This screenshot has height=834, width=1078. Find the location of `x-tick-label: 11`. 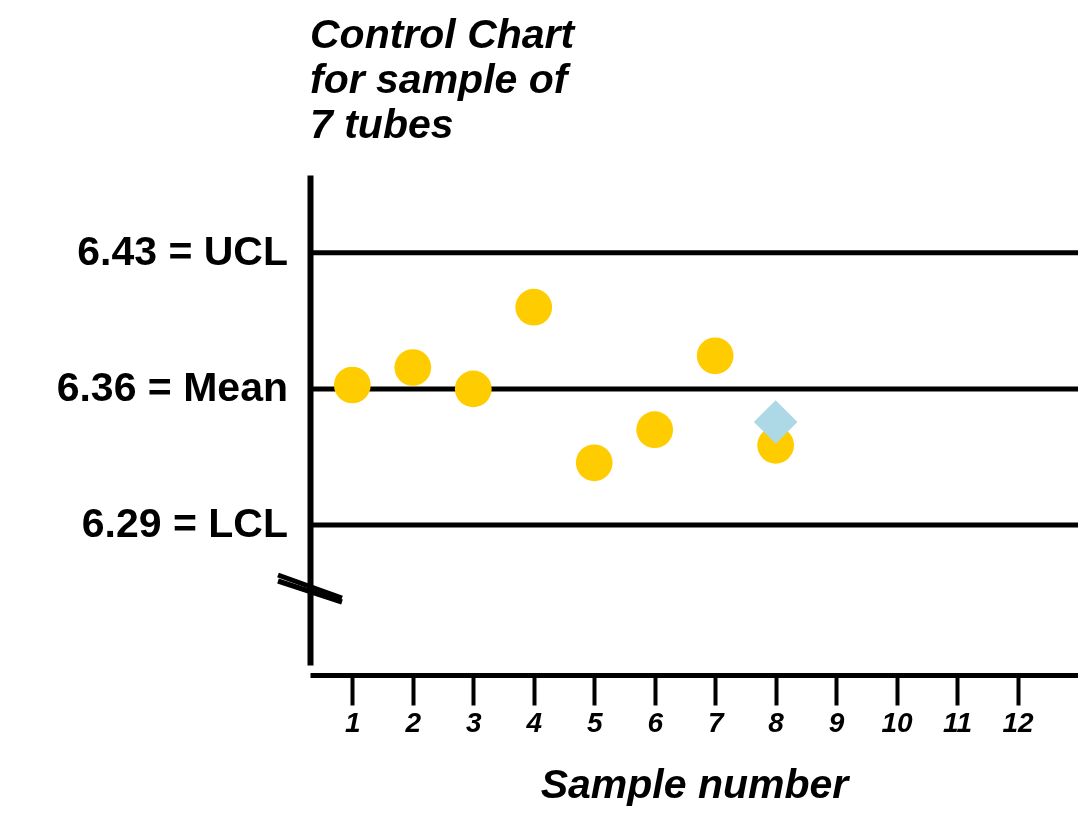

x-tick-label: 11 is located at coordinates (958, 722).